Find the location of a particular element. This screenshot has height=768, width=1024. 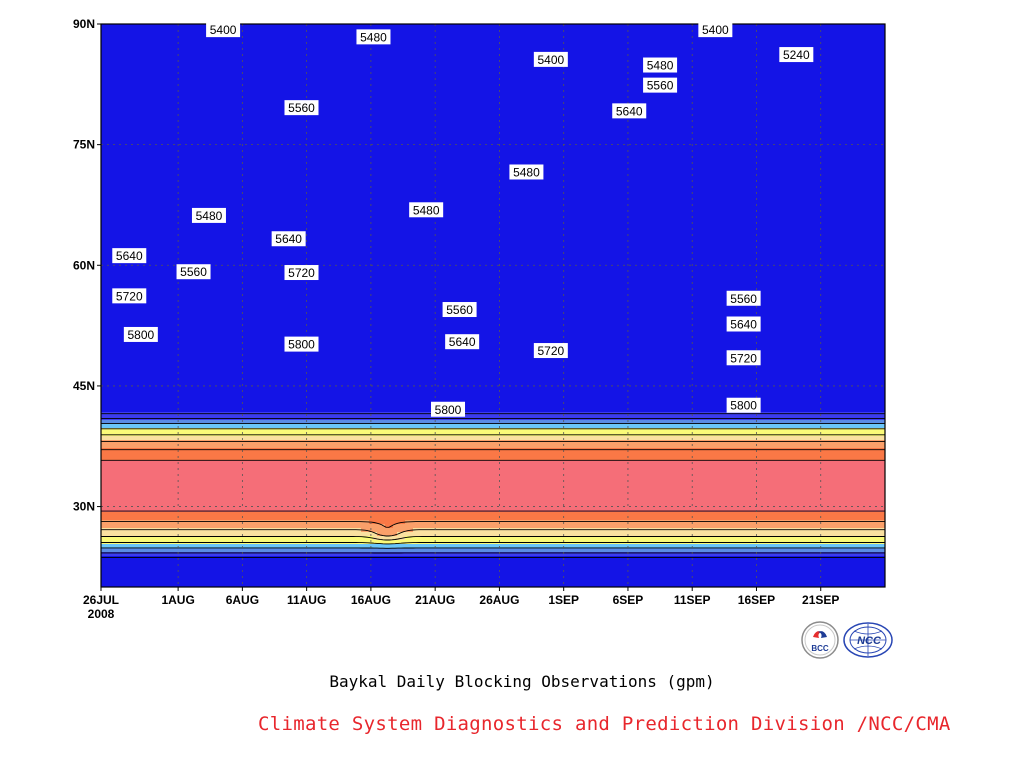

y-tick-label: 45N is located at coordinates (84, 386).